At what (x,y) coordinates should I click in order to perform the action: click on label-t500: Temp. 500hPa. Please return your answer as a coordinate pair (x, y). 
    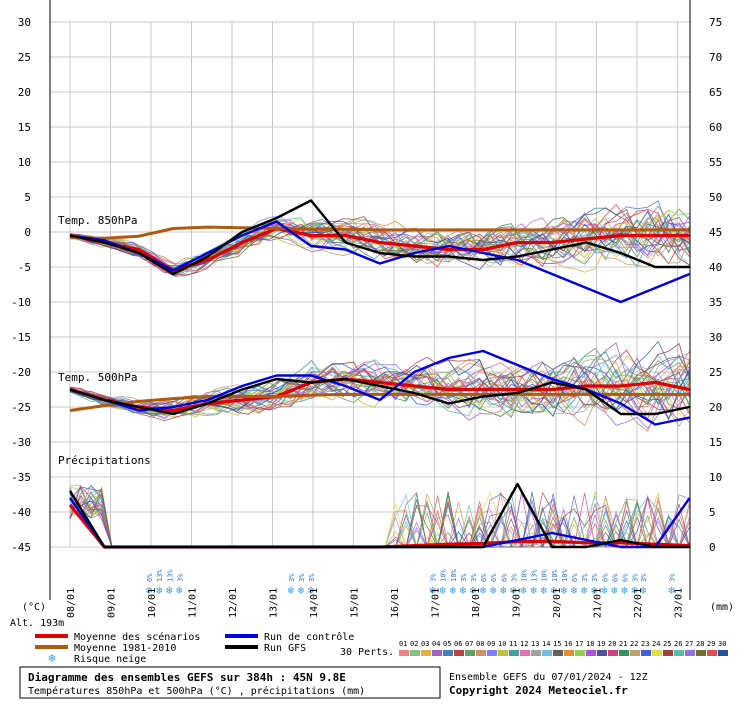
    Looking at the image, I should click on (97, 377).